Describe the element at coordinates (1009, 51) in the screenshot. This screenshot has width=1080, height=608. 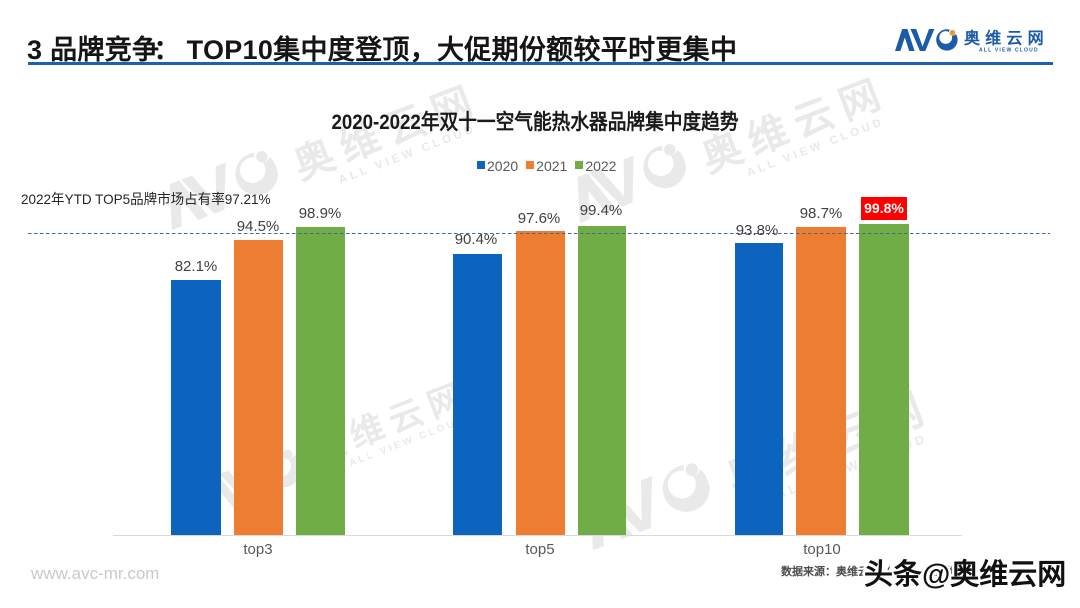
I see `svg-text: ALL VIEW CLOUD` at that location.